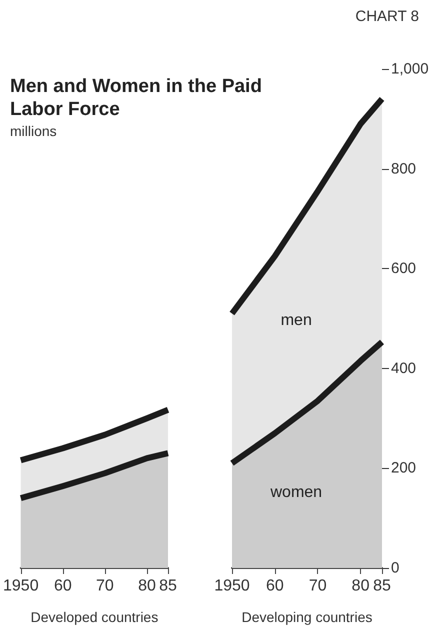 This screenshot has width=439, height=629. What do you see at coordinates (295, 493) in the screenshot?
I see `series-label: women` at bounding box center [295, 493].